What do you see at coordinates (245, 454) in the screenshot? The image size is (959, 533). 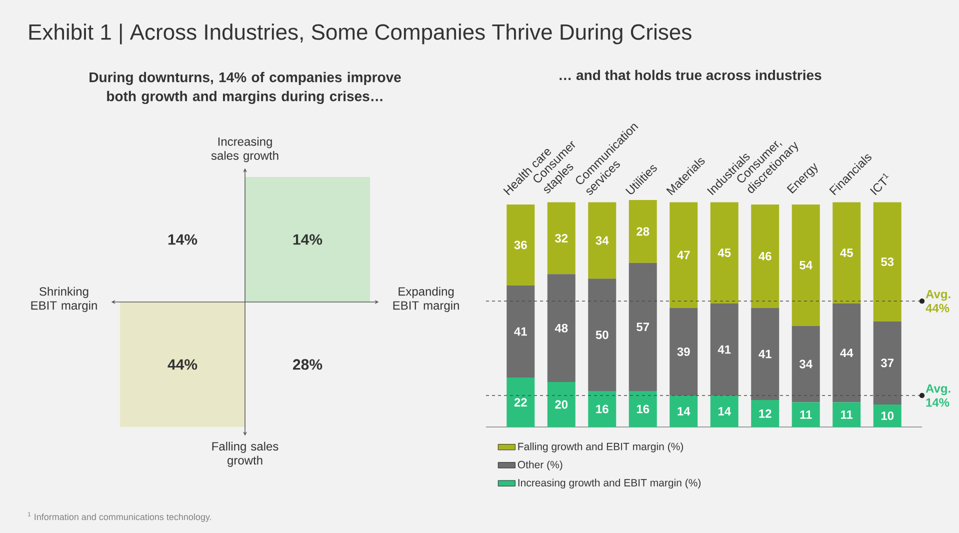 I see `category-label: Falling sales growth` at bounding box center [245, 454].